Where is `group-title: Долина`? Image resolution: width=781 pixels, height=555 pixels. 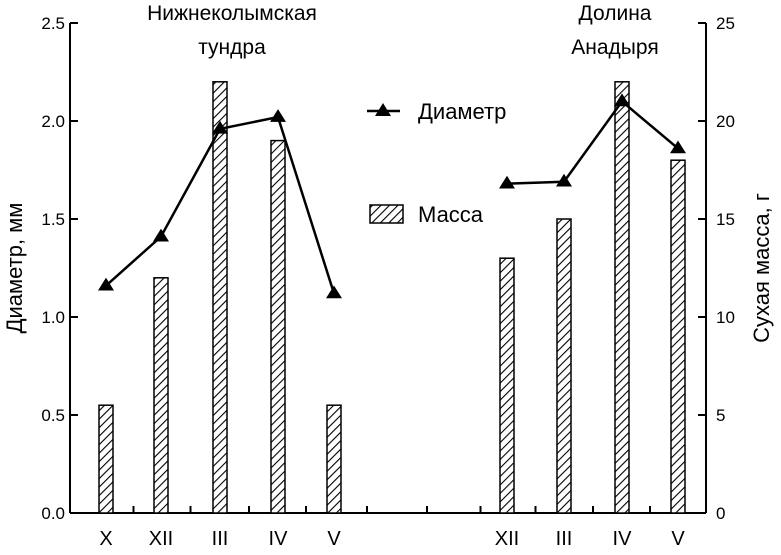
group-title: Долина is located at coordinates (615, 13).